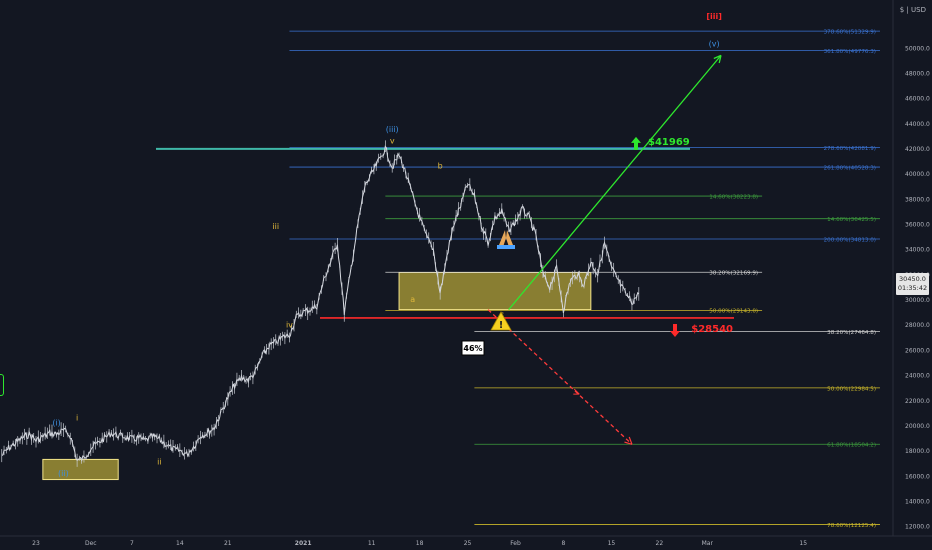 This screenshot has width=932, height=550. What do you see at coordinates (576, 391) in the screenshot?
I see `projection-midmark` at bounding box center [576, 391].